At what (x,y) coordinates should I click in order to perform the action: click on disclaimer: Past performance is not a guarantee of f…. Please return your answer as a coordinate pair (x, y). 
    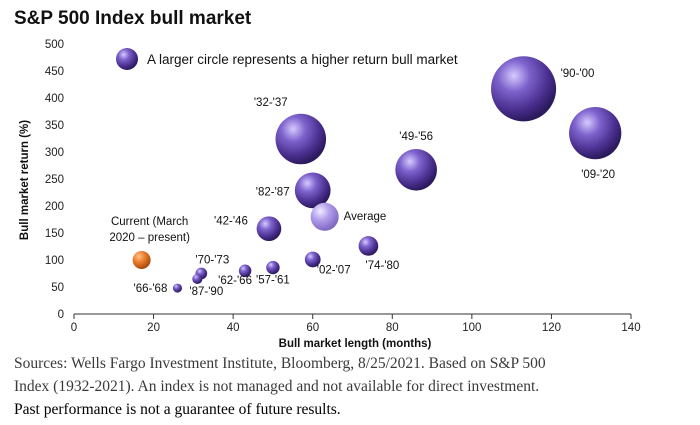
    Looking at the image, I should click on (177, 409).